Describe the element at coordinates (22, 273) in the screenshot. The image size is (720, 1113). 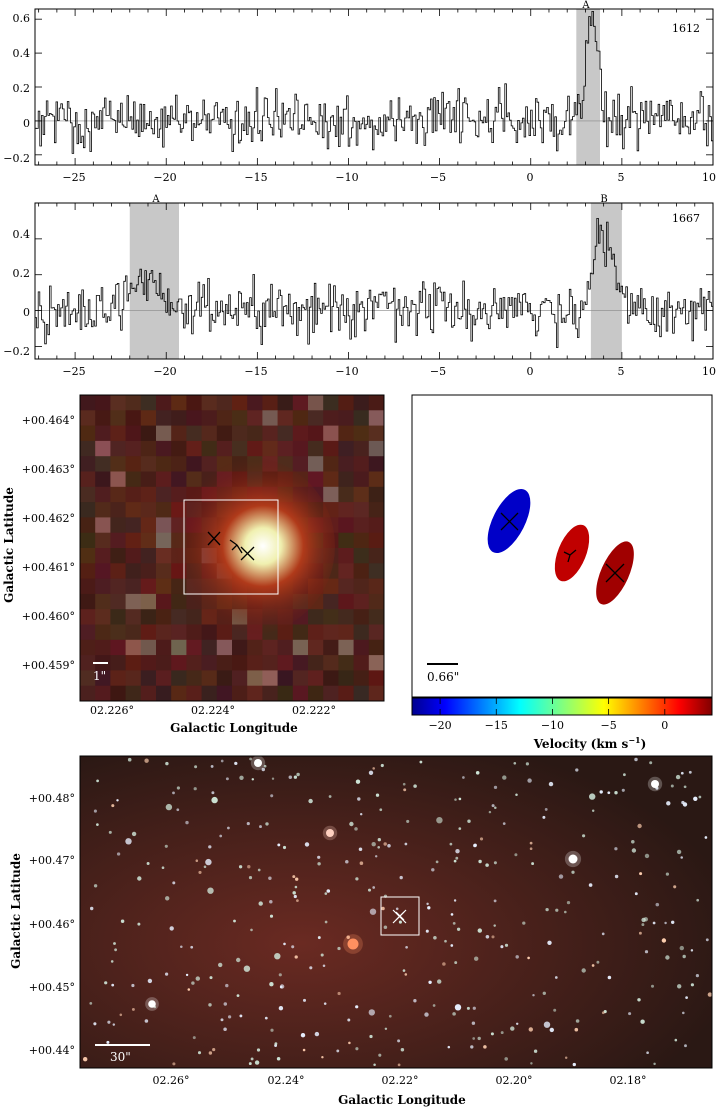
I see `y-tick-label: 0.2` at that location.